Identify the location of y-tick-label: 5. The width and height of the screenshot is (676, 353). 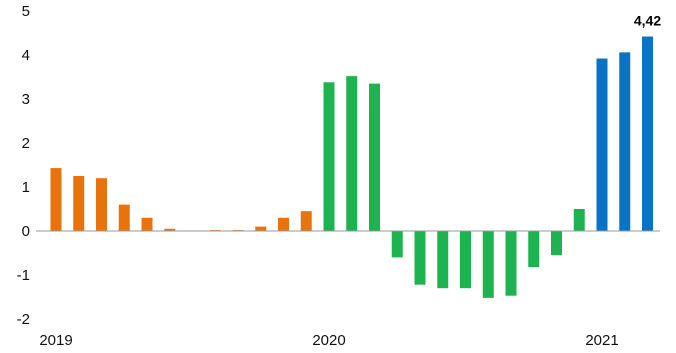
(26, 11).